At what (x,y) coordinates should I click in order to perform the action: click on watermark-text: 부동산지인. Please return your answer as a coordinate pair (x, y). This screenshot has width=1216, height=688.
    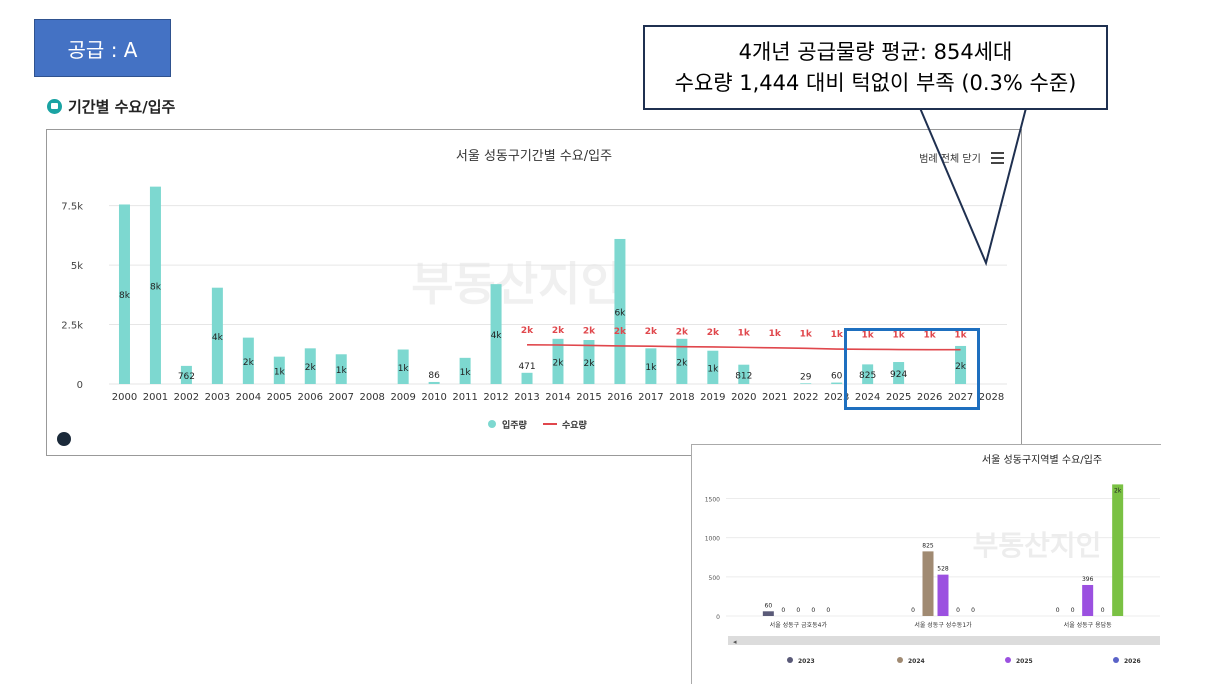
    Looking at the image, I should click on (517, 284).